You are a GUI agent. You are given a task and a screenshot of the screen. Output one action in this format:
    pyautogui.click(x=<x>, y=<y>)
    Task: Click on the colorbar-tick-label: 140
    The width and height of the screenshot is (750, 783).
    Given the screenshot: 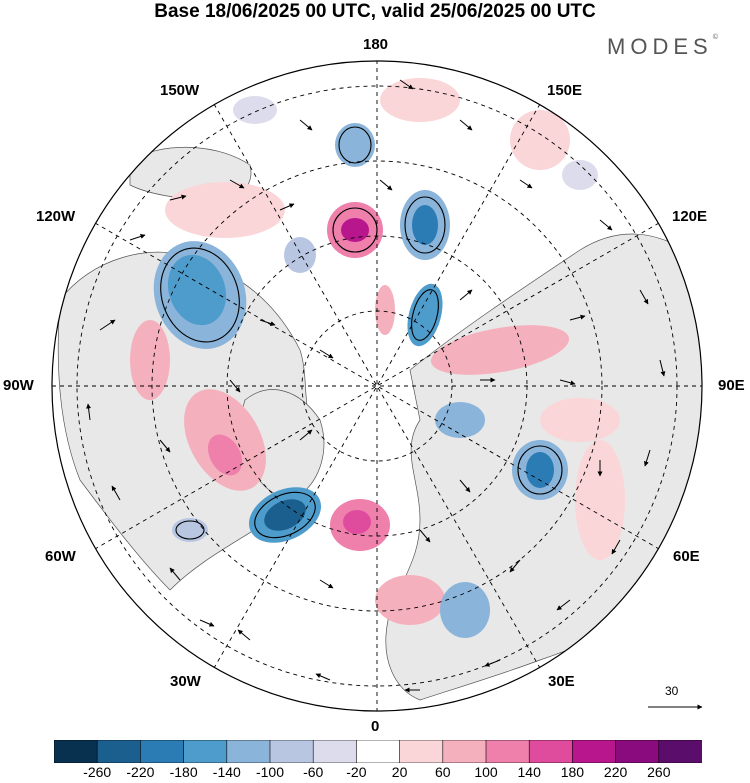 What is the action you would take?
    pyautogui.click(x=529, y=772)
    